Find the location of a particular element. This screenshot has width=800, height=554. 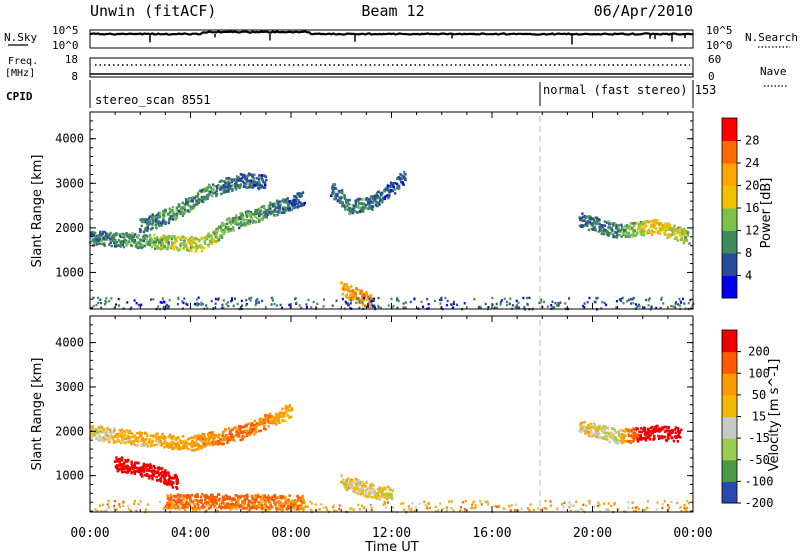

freq-tick-bottom: 8 is located at coordinates (74, 76).